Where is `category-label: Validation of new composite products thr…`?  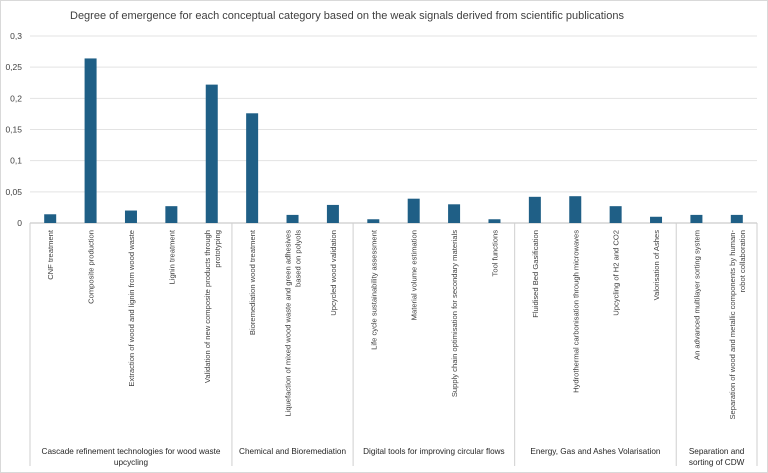
category-label: Validation of new composite products thr… is located at coordinates (212, 306).